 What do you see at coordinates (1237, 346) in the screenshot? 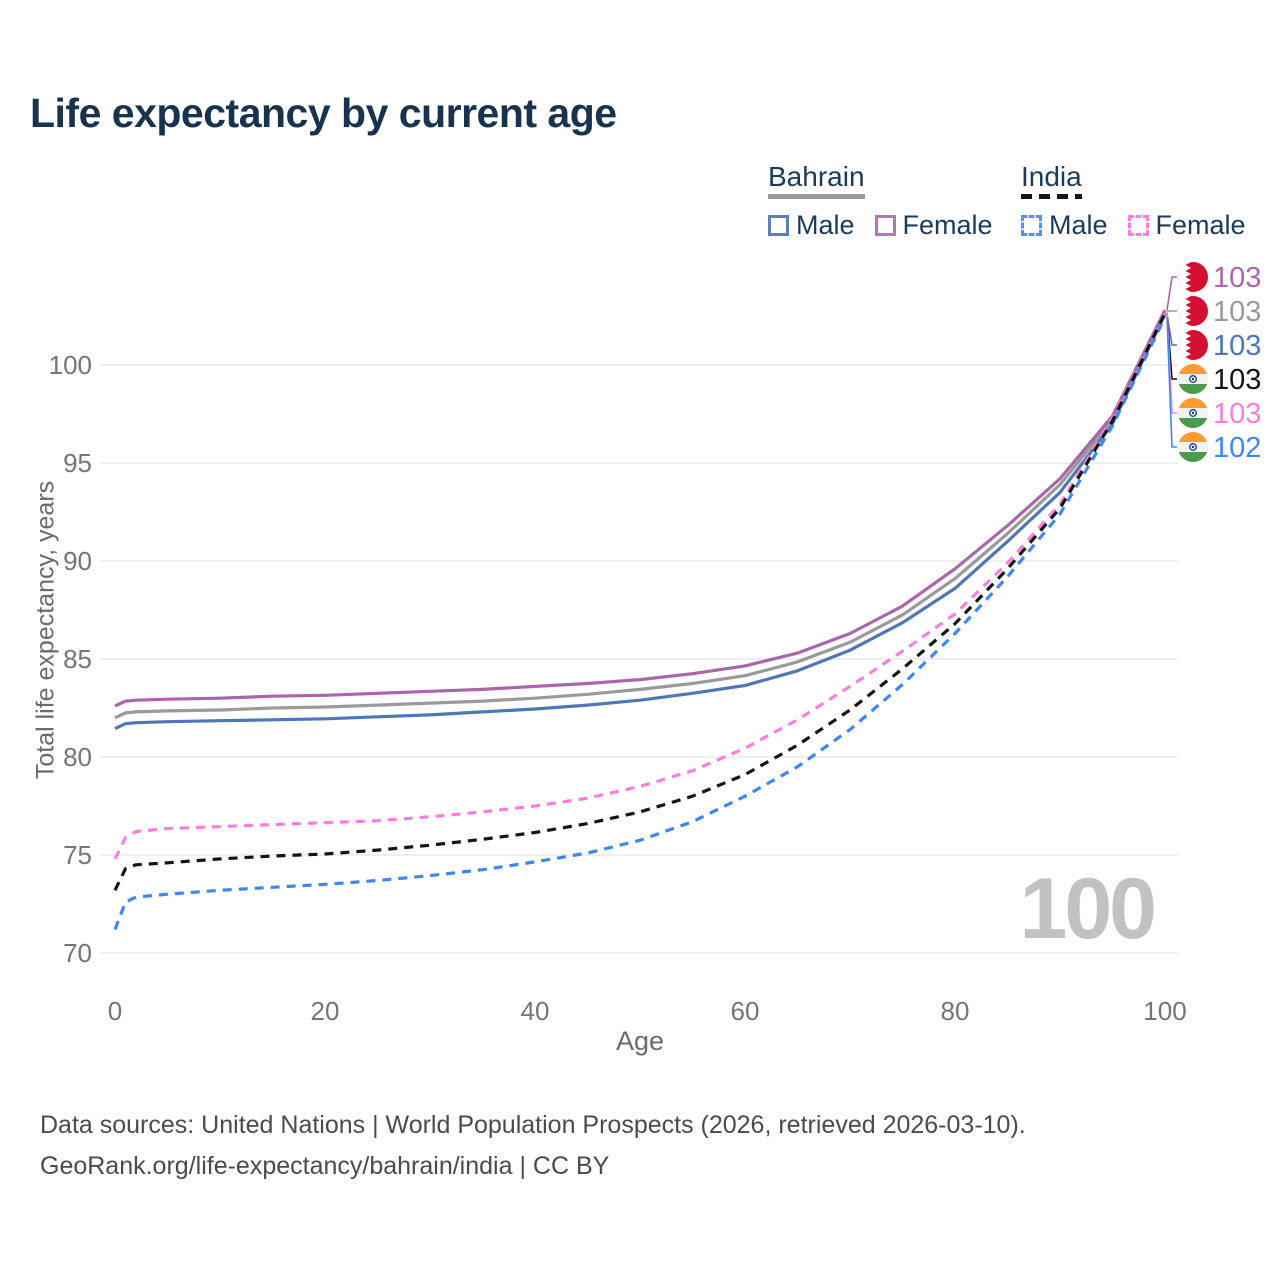
I see `end-value-bahrain-male: 103` at bounding box center [1237, 346].